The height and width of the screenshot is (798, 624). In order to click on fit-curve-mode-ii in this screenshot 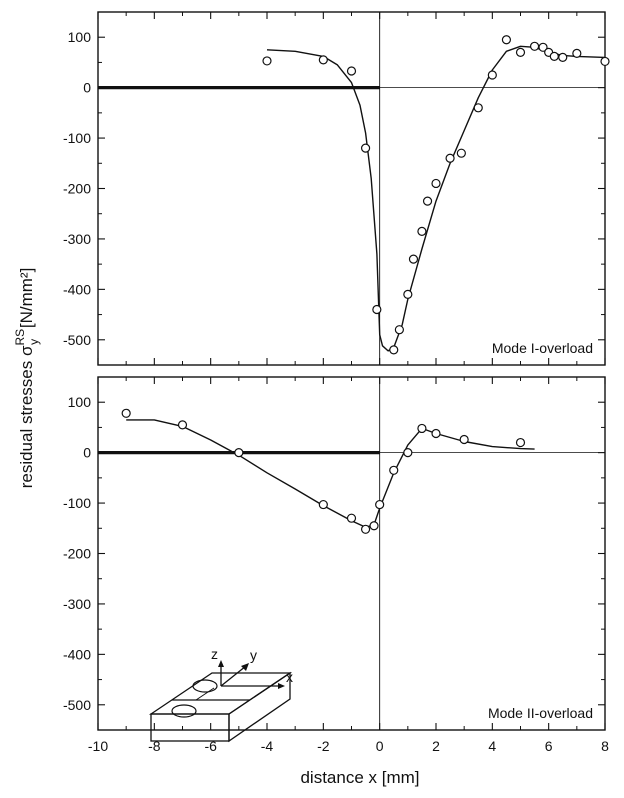, I will do `click(330, 473)`.